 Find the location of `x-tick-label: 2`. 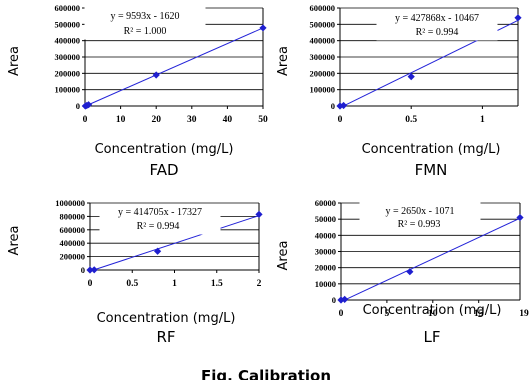

x-tick-label: 2 is located at coordinates (259, 284).